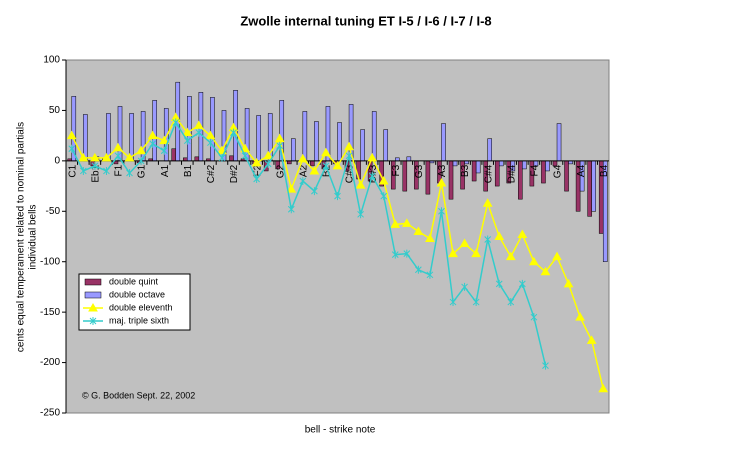 Image resolution: width=733 pixels, height=450 pixels. What do you see at coordinates (55, 110) in the screenshot?
I see `y-tick-label: 50` at bounding box center [55, 110].